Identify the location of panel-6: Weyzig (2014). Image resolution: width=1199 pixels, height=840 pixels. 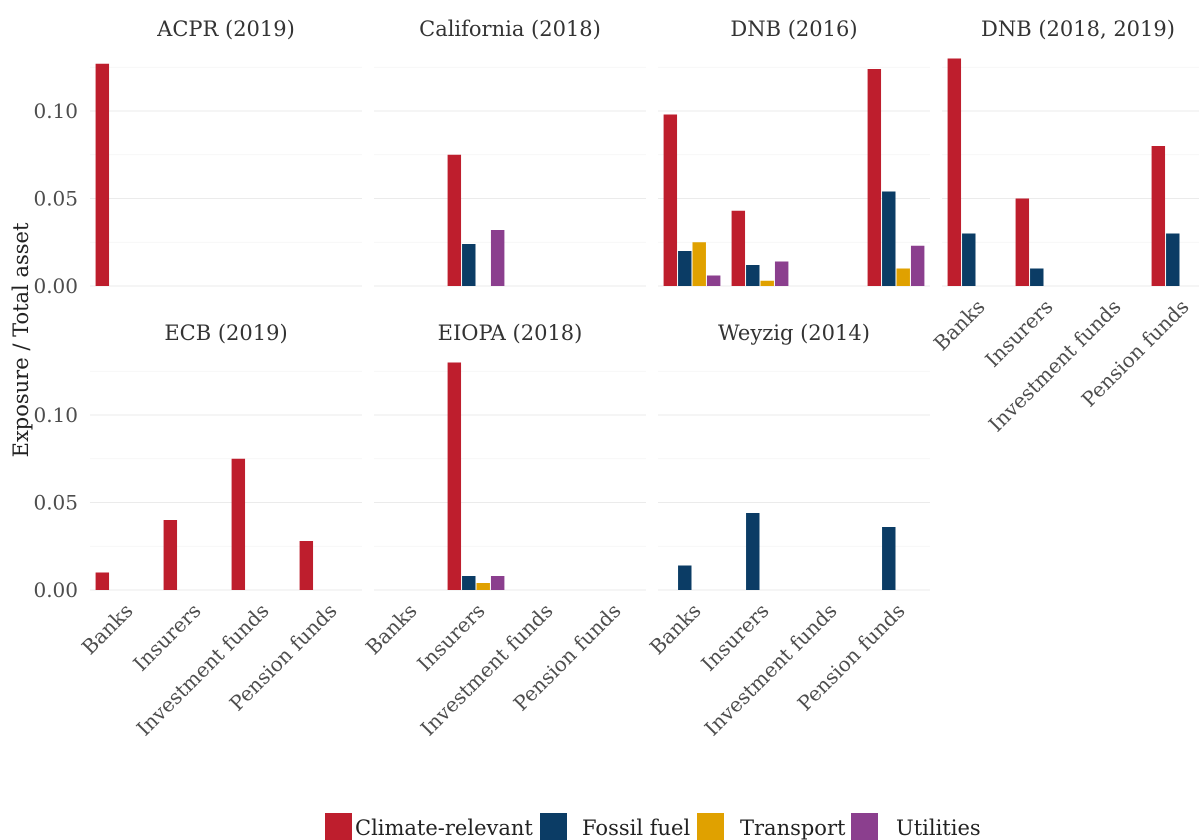
(794, 456).